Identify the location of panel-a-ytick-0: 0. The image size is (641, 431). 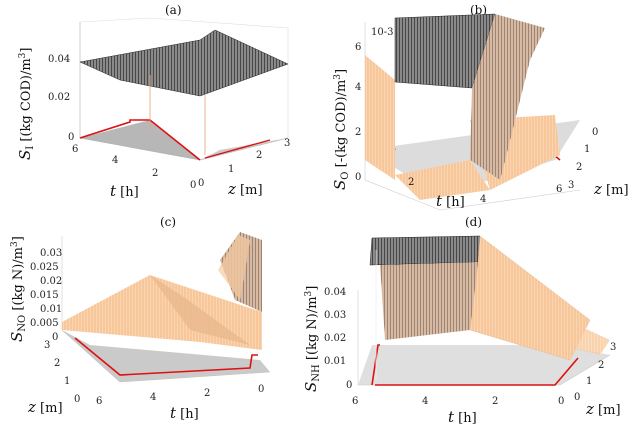
(201, 183).